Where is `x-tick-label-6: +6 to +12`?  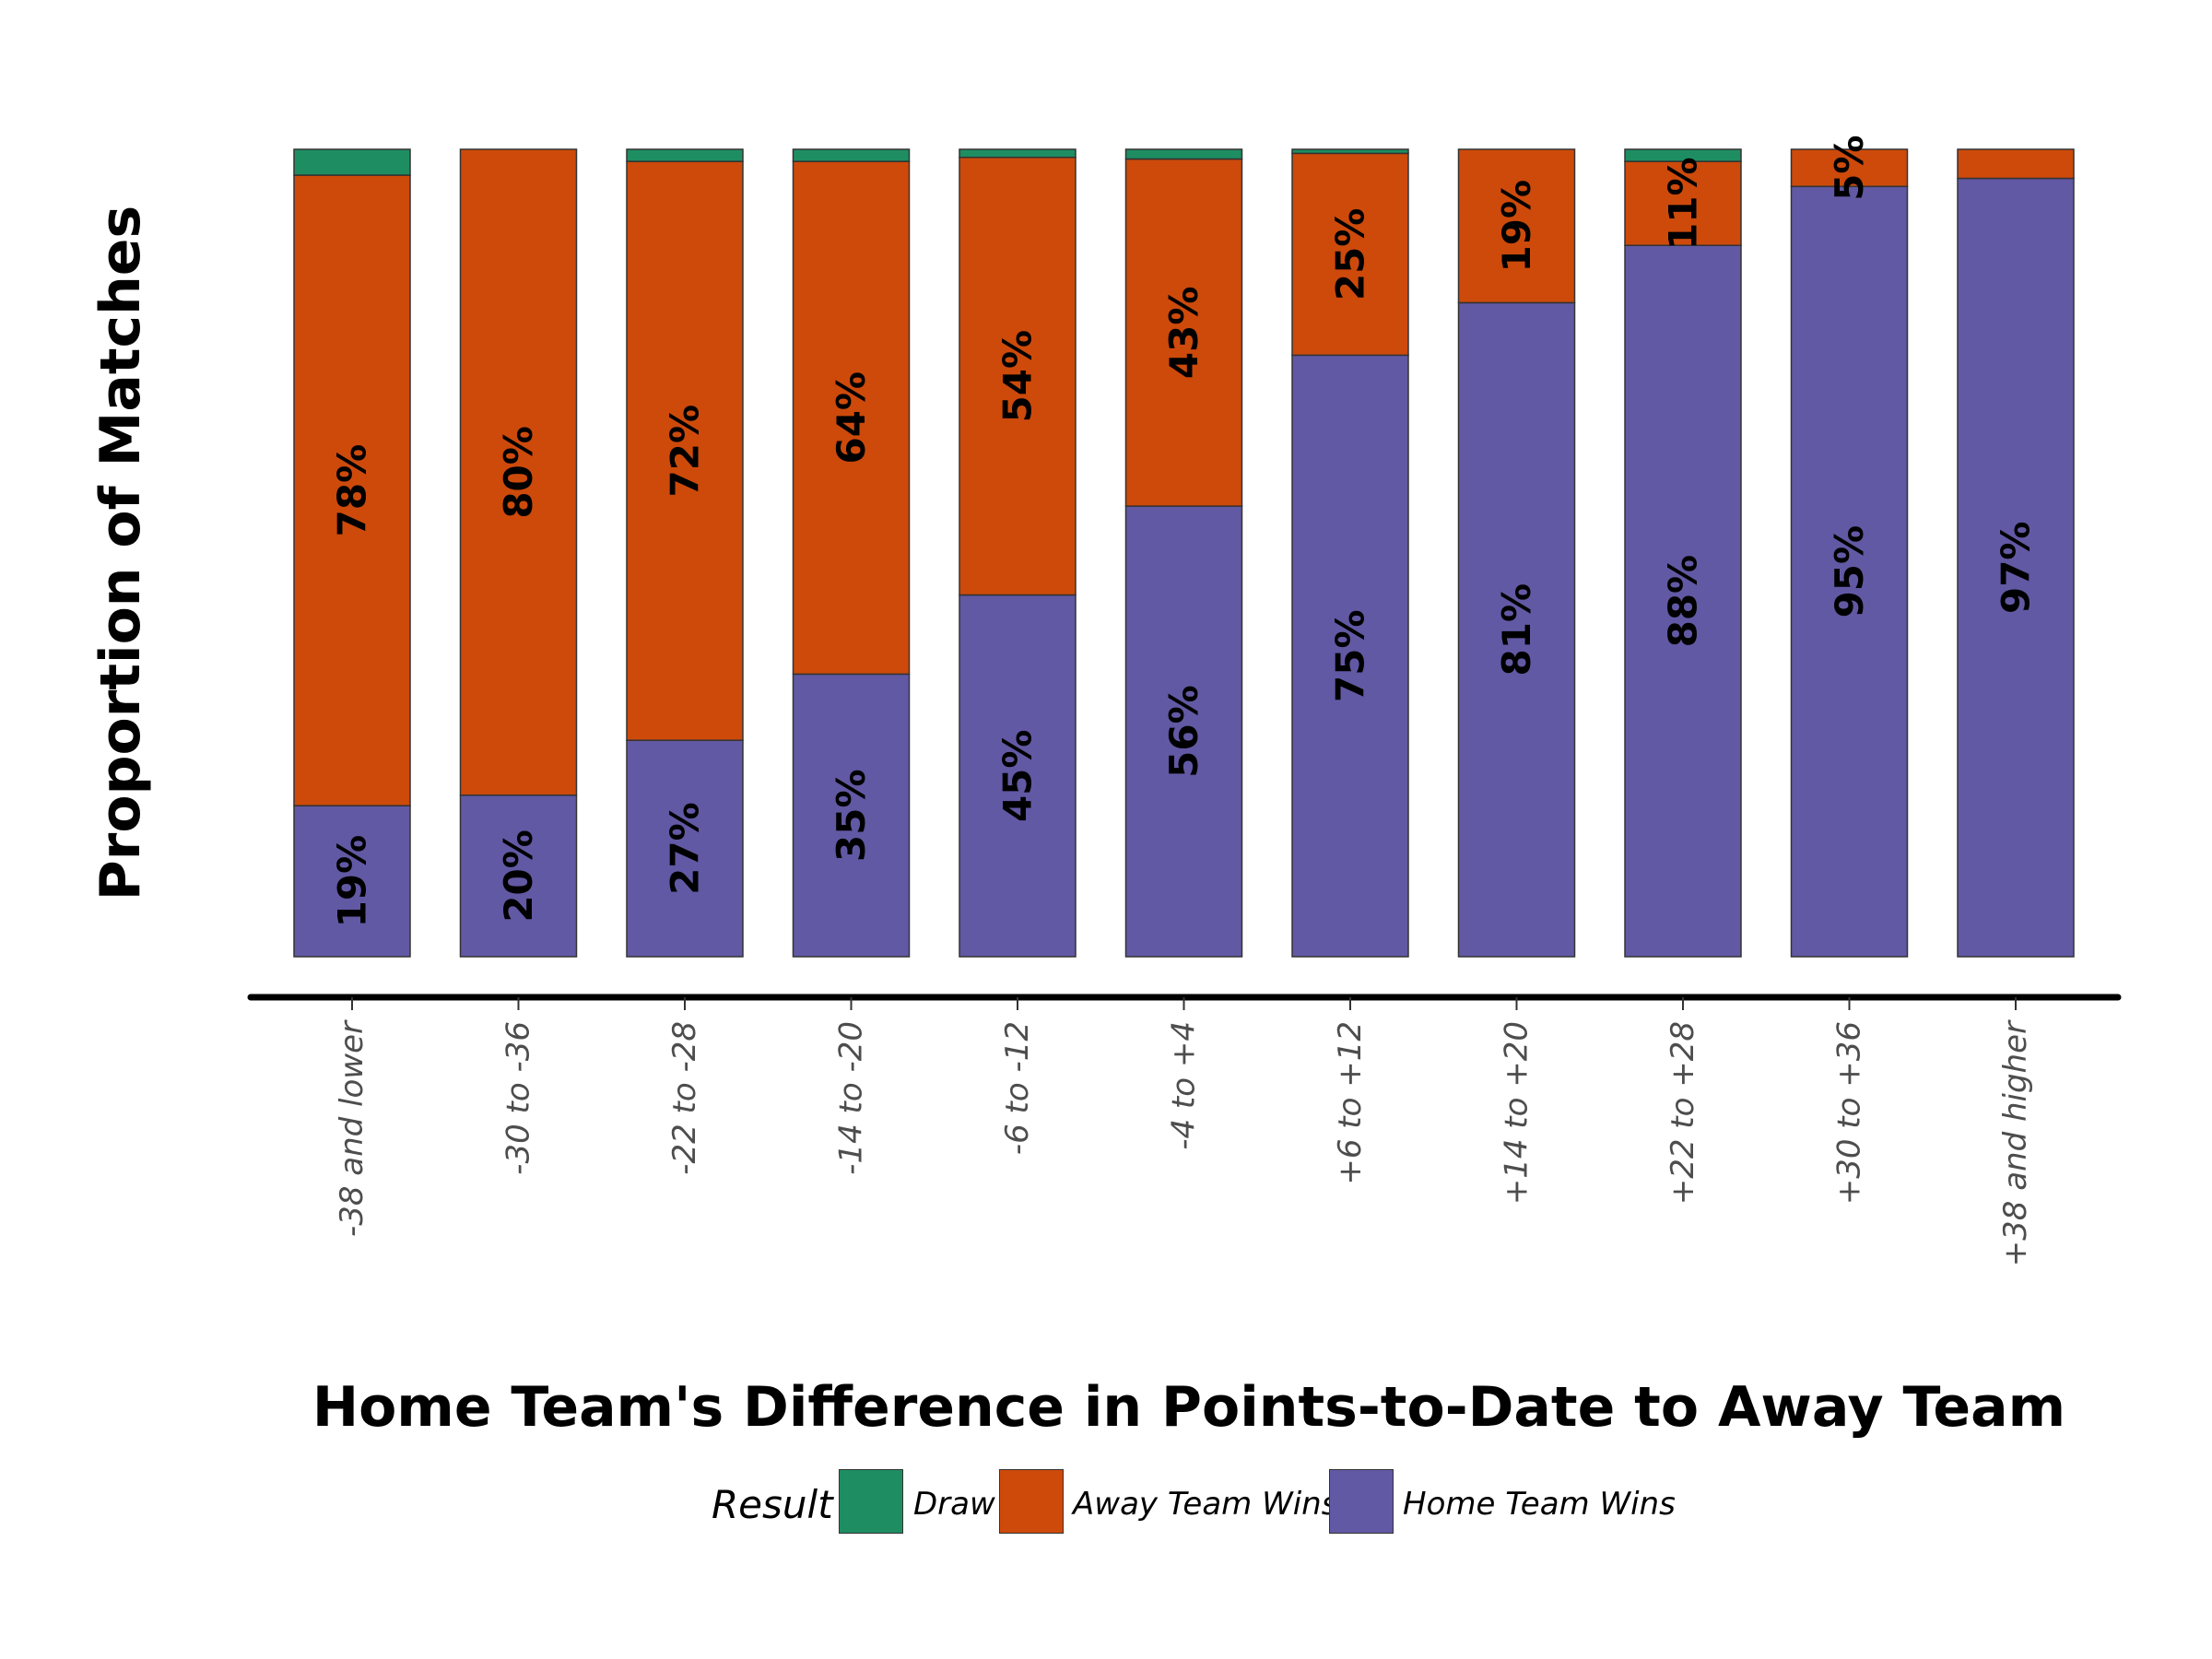 x-tick-label-6: +6 to +12 is located at coordinates (1350, 1103).